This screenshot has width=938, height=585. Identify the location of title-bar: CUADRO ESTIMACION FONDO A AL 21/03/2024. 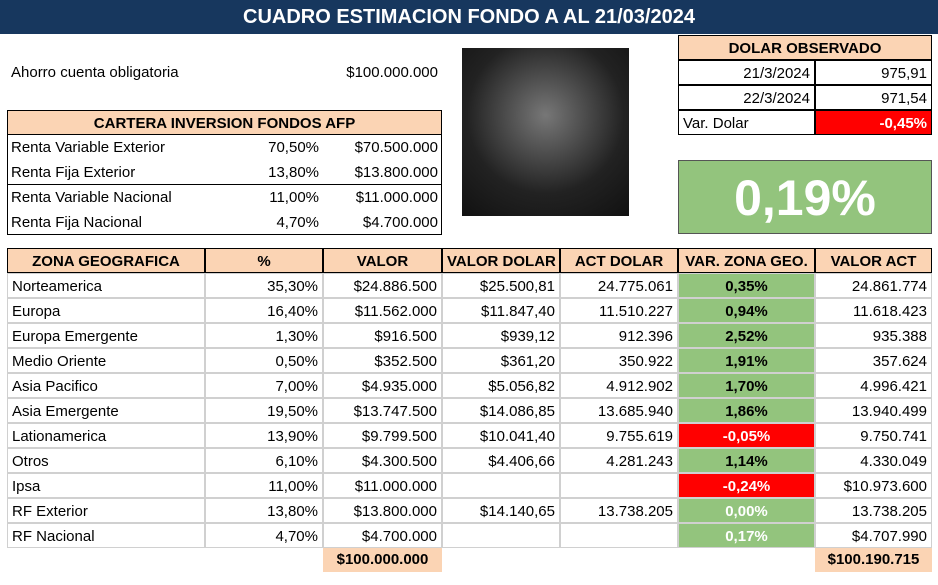
(469, 17).